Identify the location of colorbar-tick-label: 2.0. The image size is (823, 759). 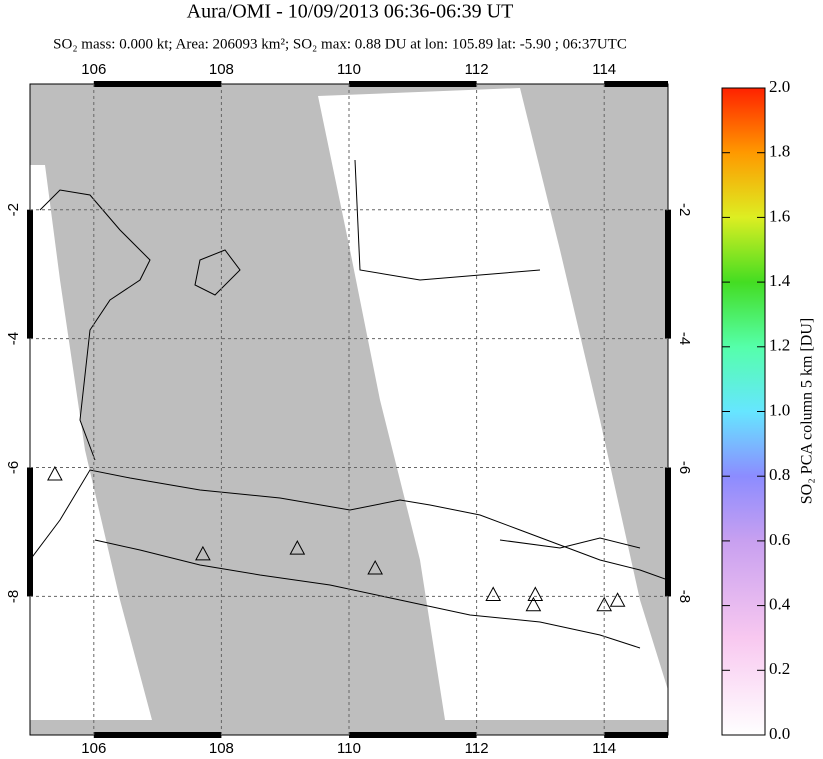
(779, 86).